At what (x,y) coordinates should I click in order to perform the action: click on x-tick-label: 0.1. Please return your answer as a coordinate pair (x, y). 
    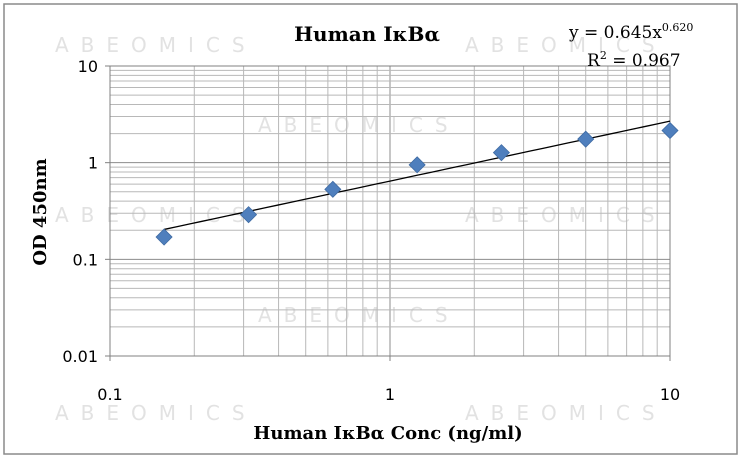
    Looking at the image, I should click on (109, 394).